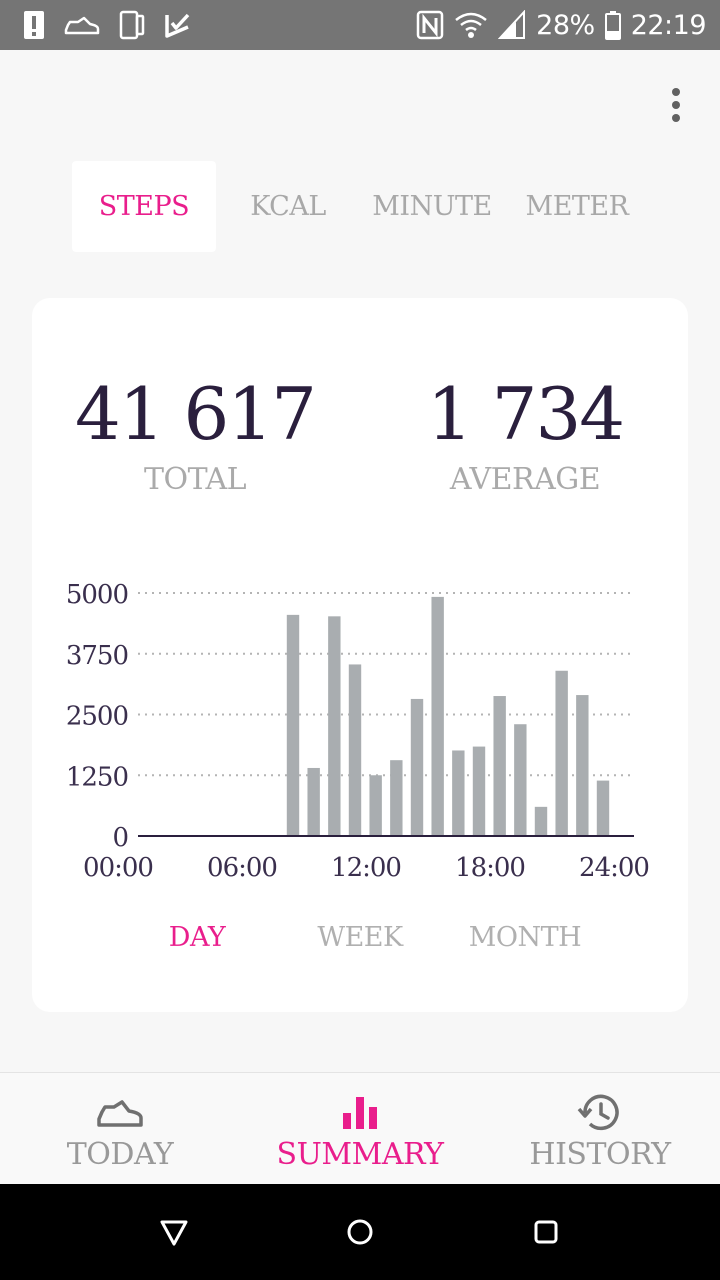  What do you see at coordinates (288, 206) in the screenshot?
I see `tab-kcal: KCAL` at bounding box center [288, 206].